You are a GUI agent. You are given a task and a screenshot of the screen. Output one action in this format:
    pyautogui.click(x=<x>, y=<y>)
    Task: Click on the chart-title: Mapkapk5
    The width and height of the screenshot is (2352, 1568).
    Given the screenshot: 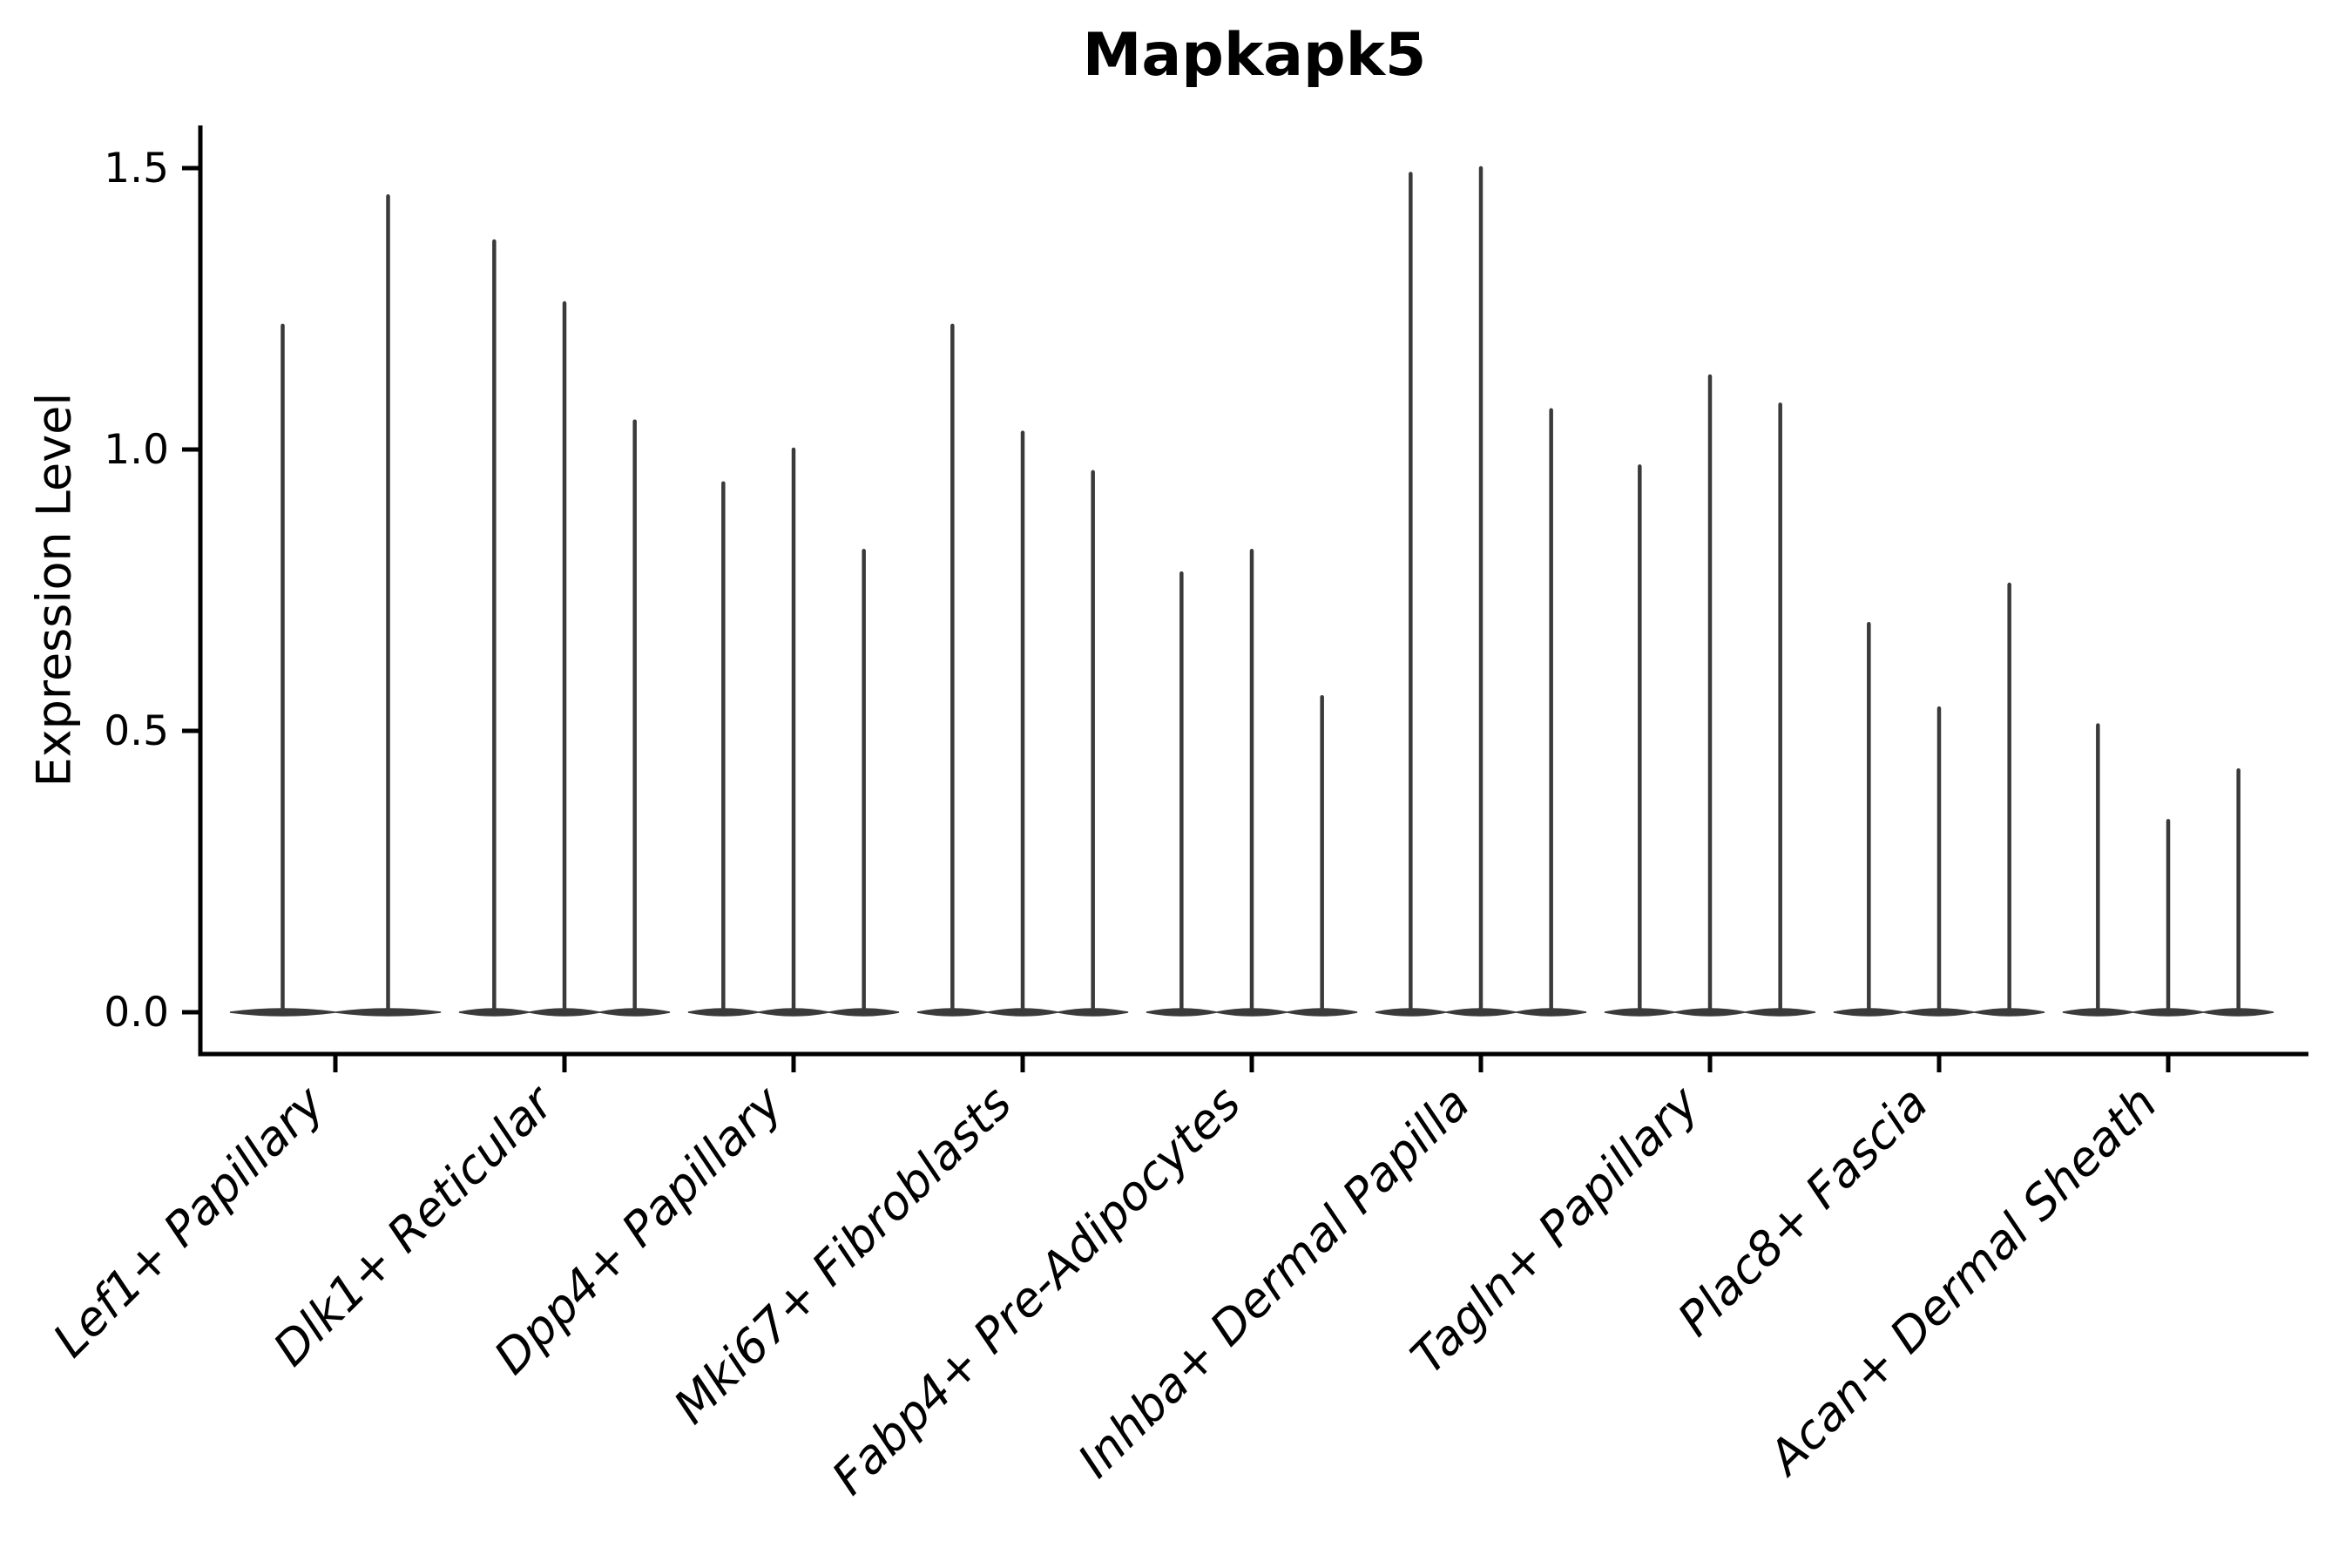 What is the action you would take?
    pyautogui.click(x=1254, y=56)
    